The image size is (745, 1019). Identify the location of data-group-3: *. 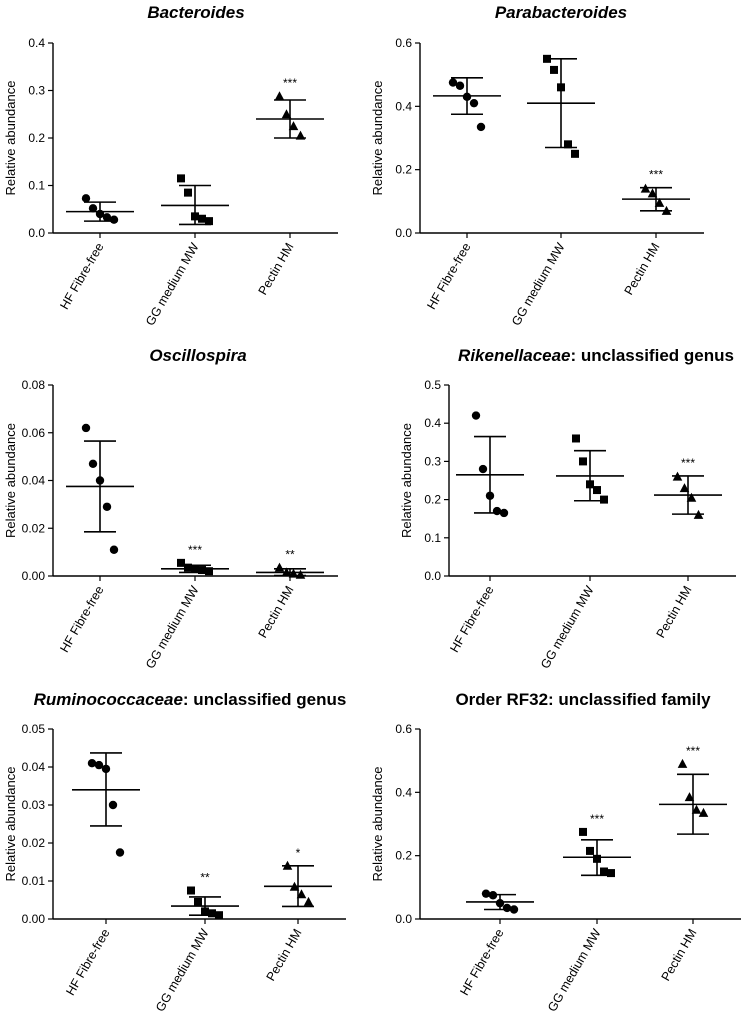
(298, 877).